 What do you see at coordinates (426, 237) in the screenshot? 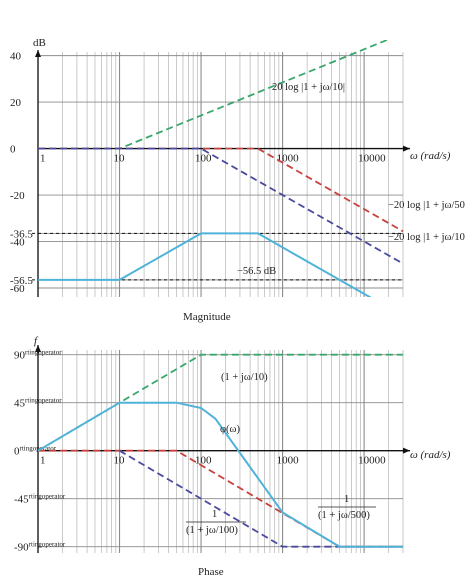
I see `magnitude-annotation-purple: −20 log |1 + jω/10` at bounding box center [426, 237].